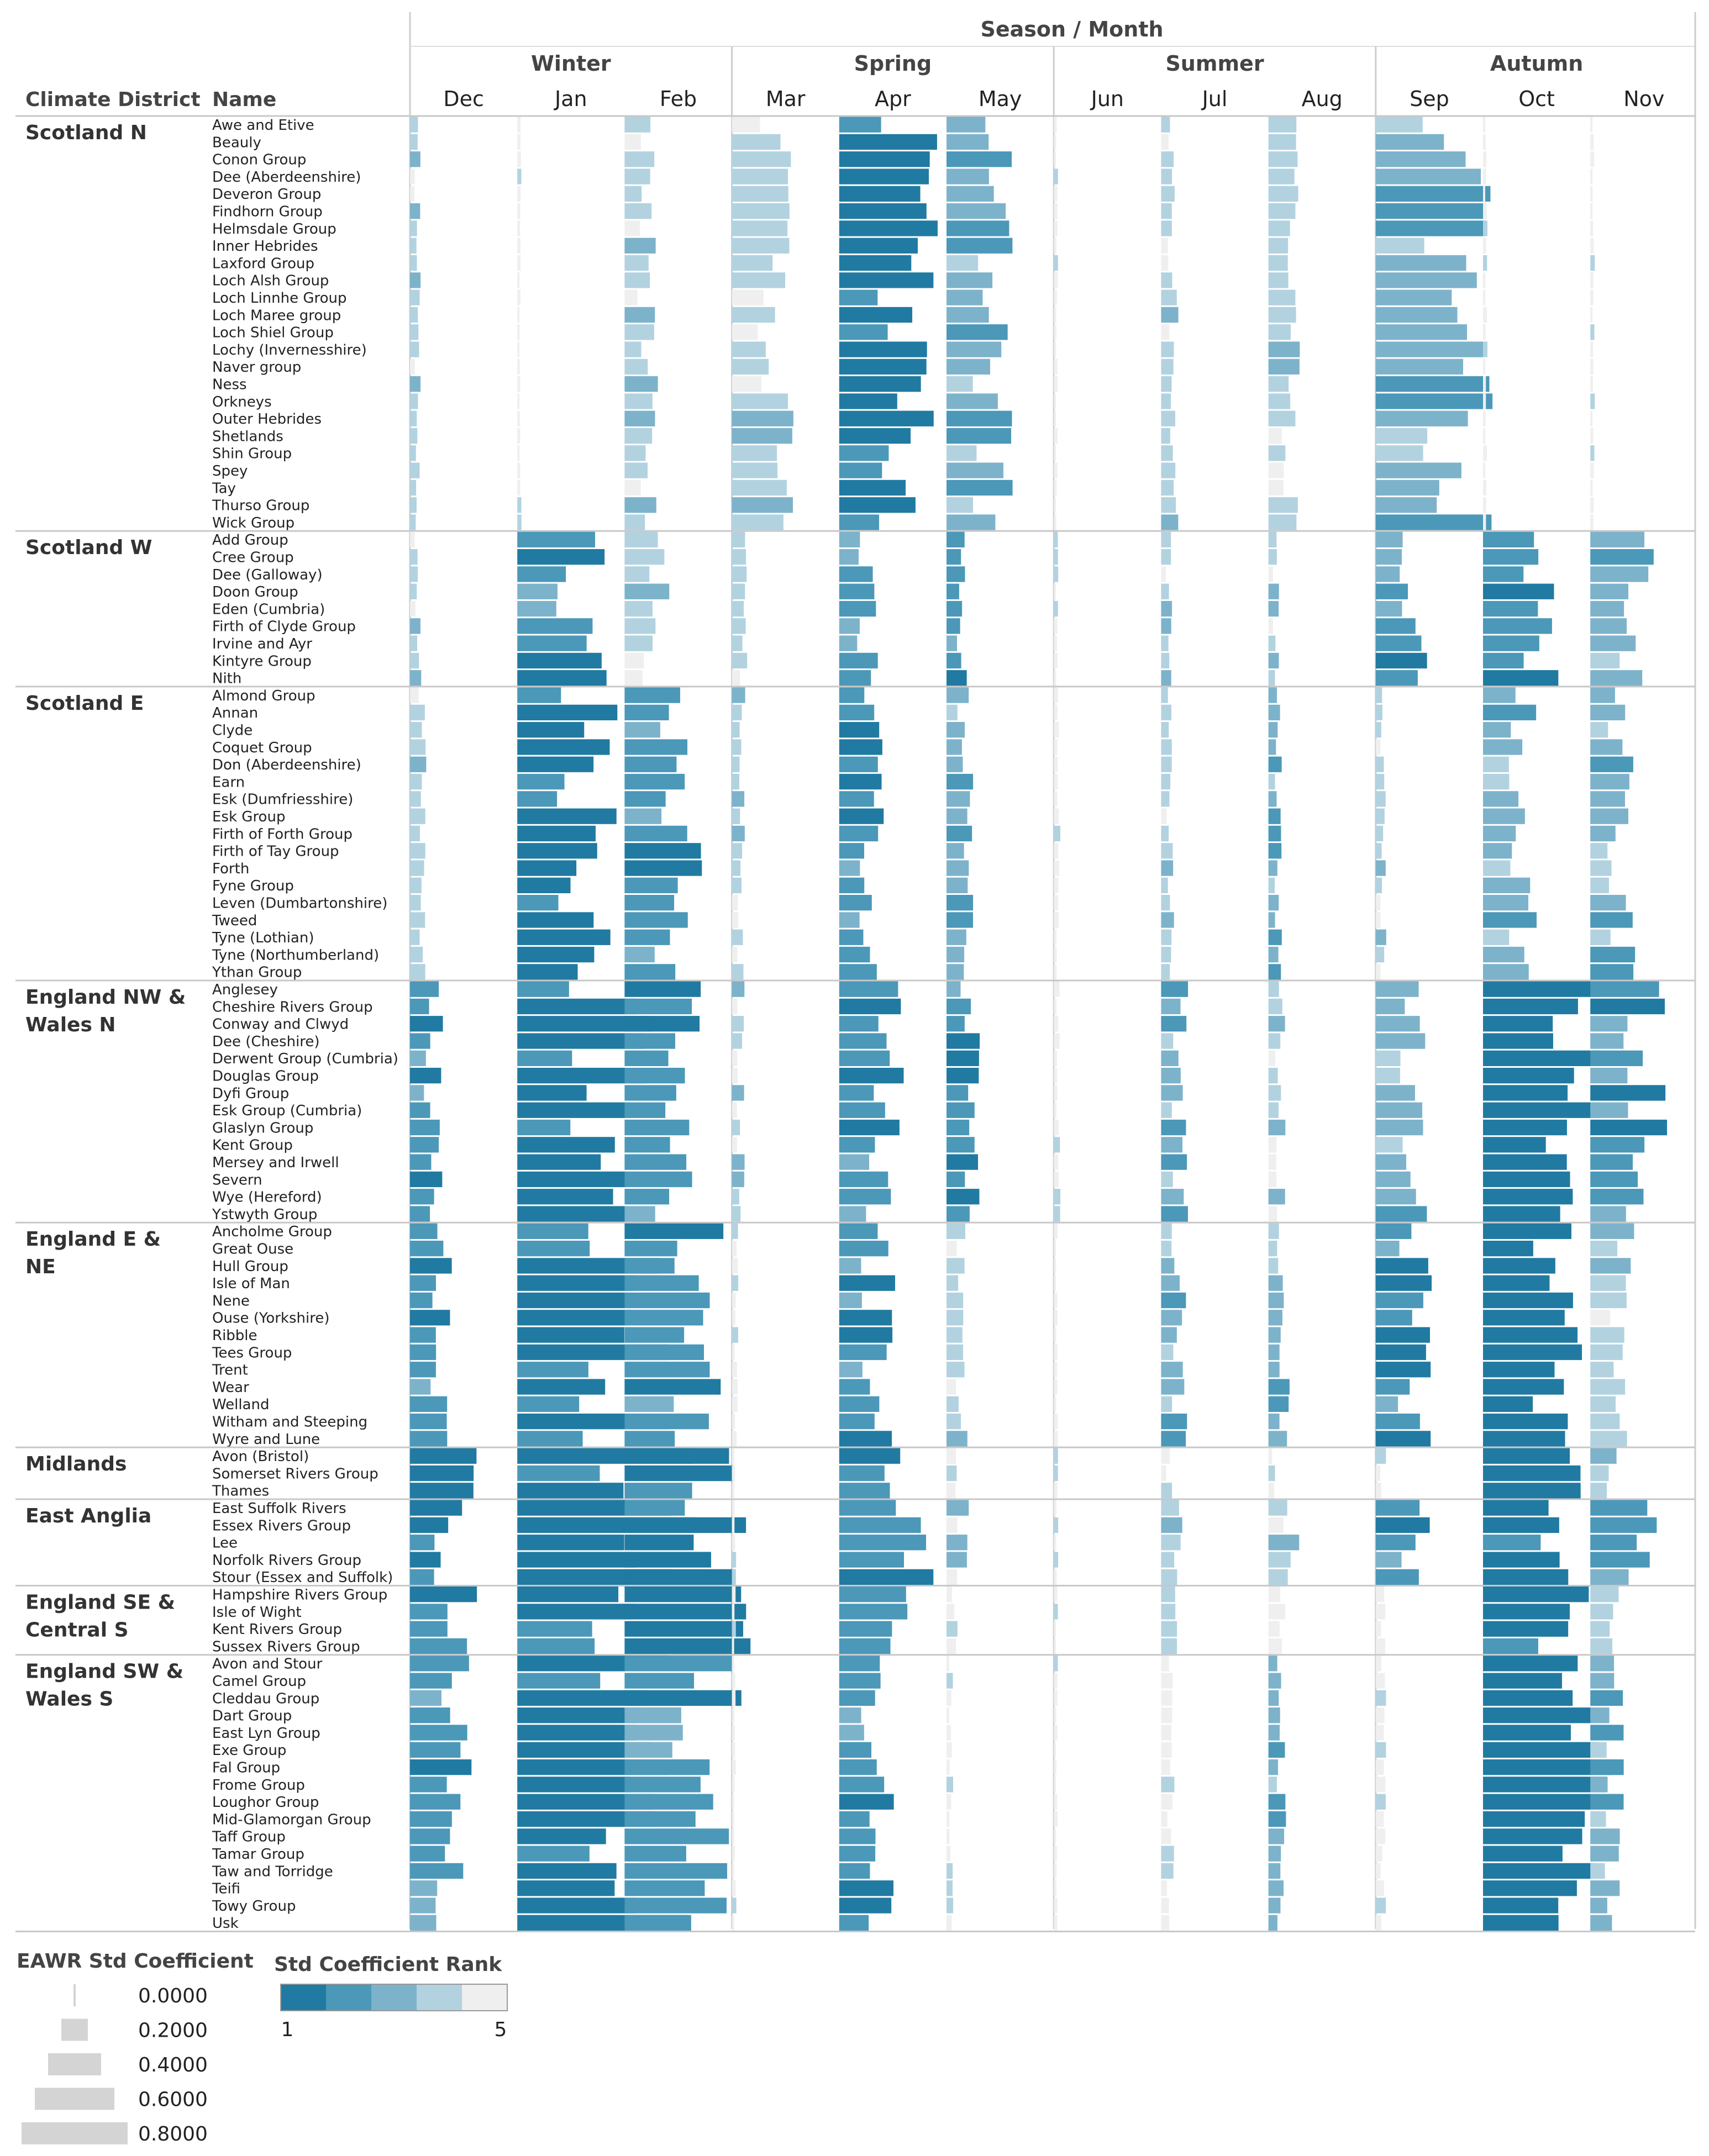 The width and height of the screenshot is (1709, 2156). What do you see at coordinates (282, 834) in the screenshot?
I see `member-name: Firth of Forth Group` at bounding box center [282, 834].